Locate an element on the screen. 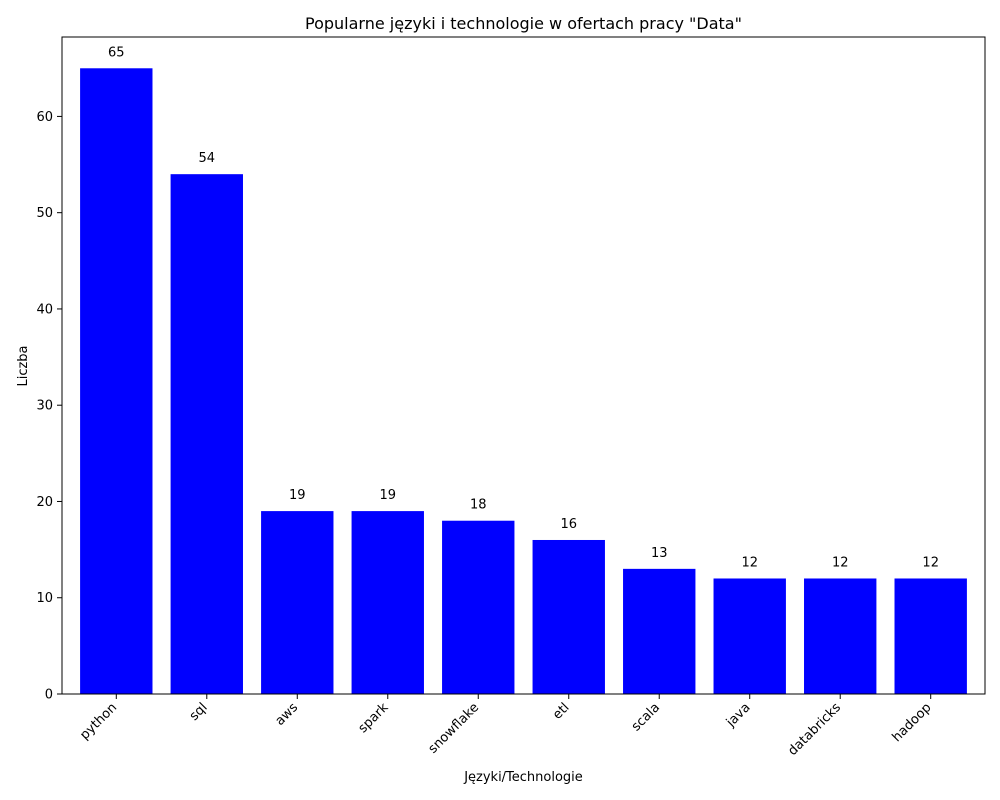 The height and width of the screenshot is (800, 1000). x-tick-label: aws is located at coordinates (287, 714).